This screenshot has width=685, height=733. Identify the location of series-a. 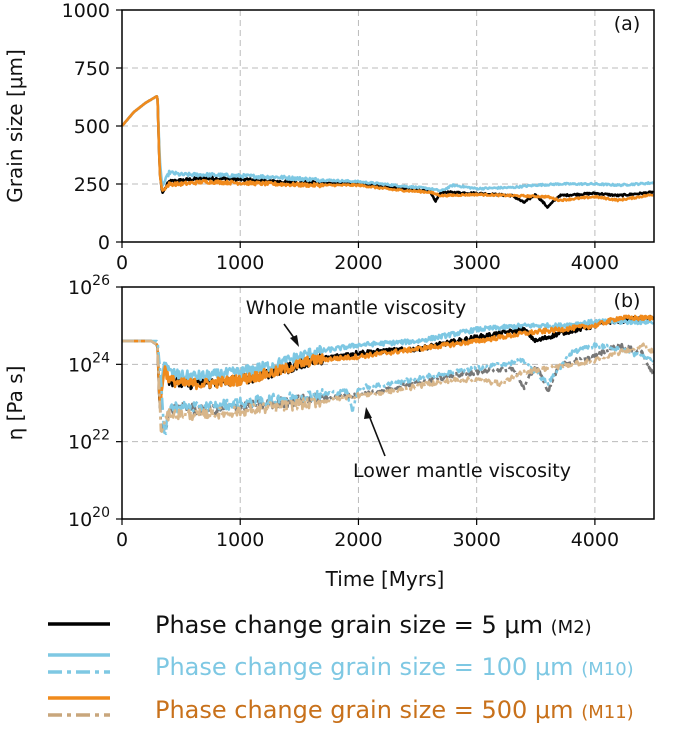
(387, 152).